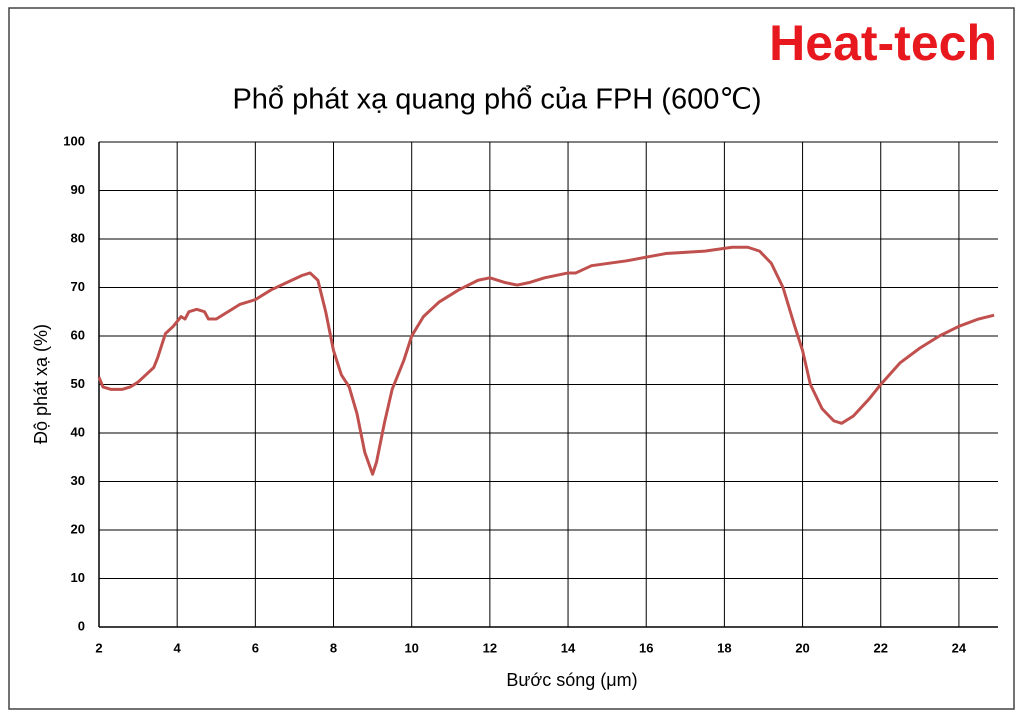 The image size is (1024, 716). I want to click on y-axis-label: Độ phát xạ (%), so click(41, 384).